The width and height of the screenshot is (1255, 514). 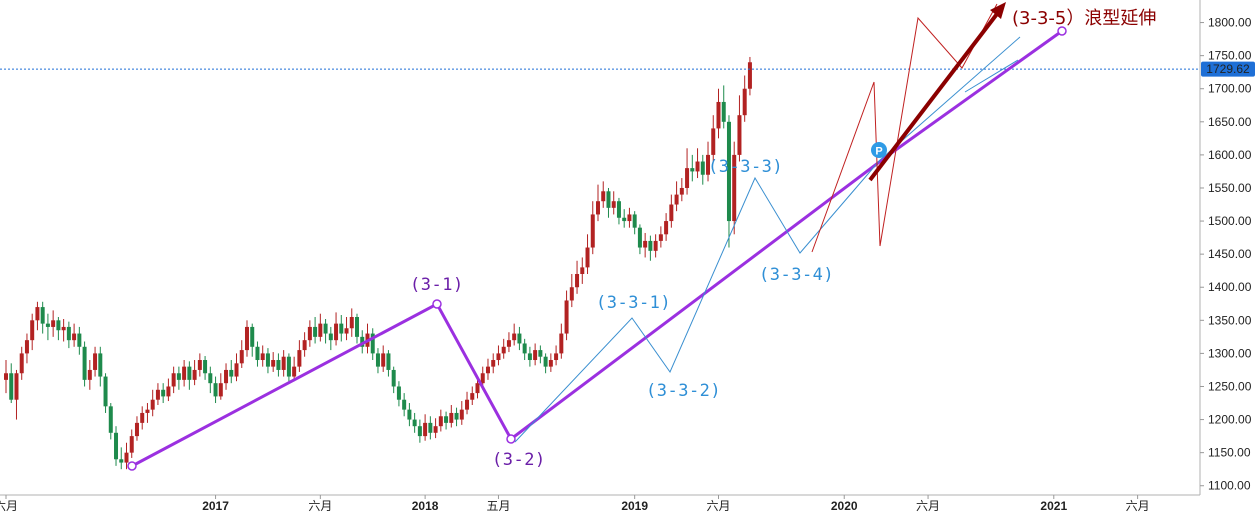 I want to click on p-marker-label: P, so click(x=878, y=152).